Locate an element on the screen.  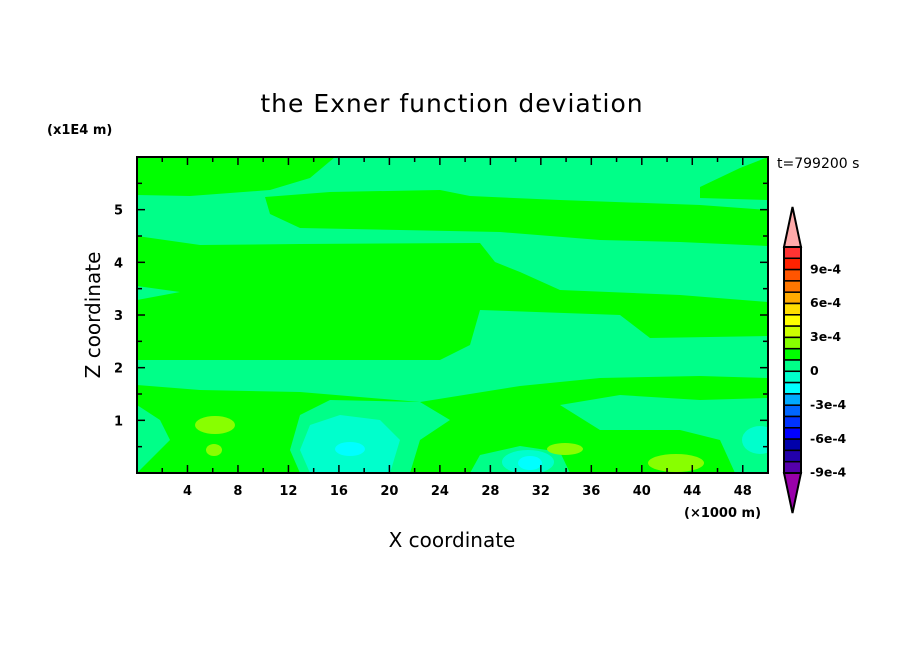
x-tick-label: 48 is located at coordinates (743, 491).